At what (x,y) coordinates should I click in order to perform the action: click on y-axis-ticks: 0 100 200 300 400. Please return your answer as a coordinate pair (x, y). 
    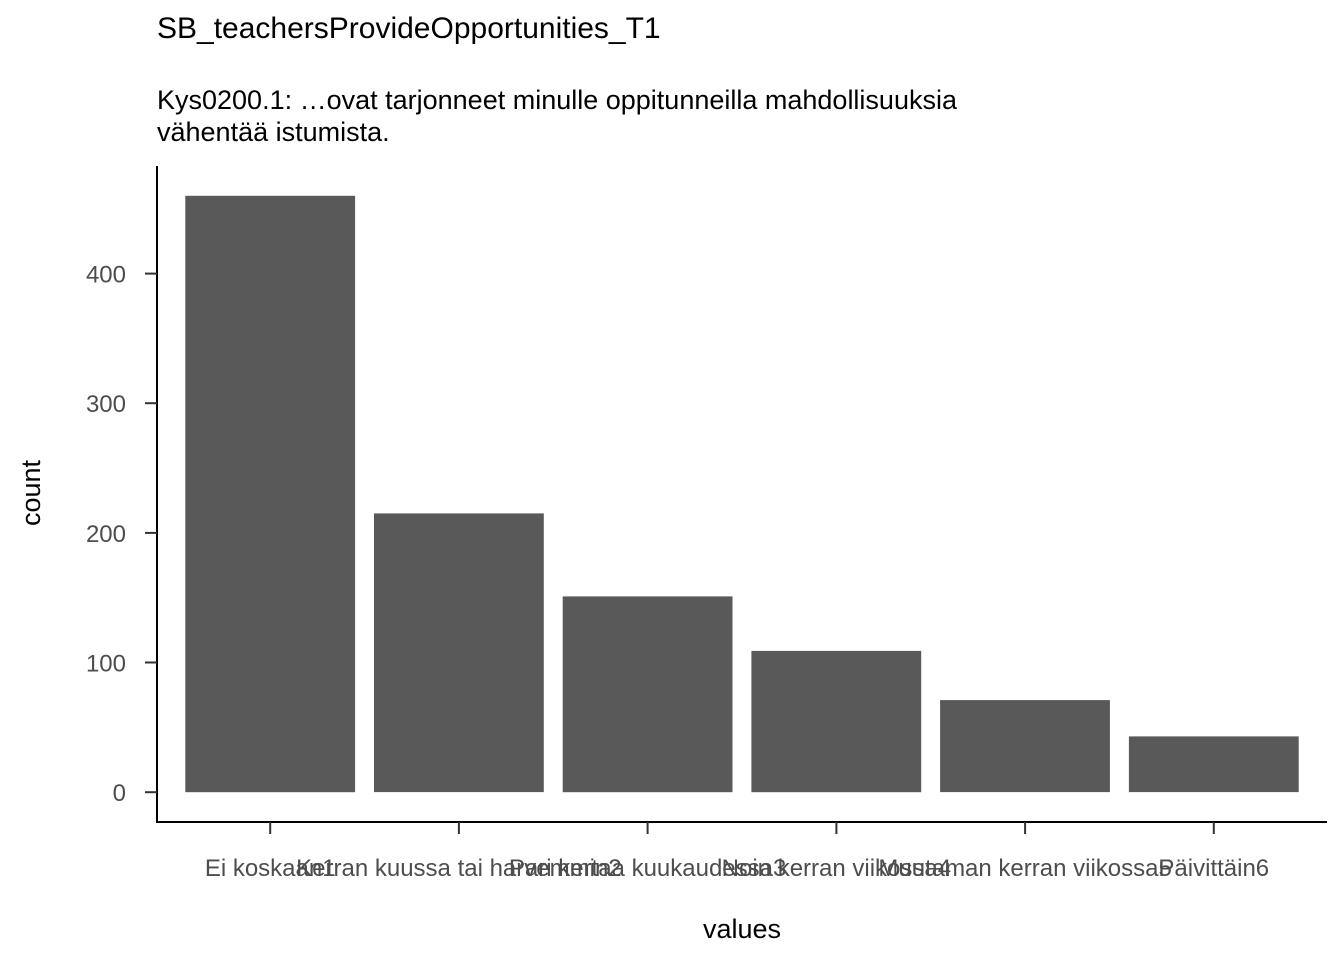
    Looking at the image, I should click on (121, 534).